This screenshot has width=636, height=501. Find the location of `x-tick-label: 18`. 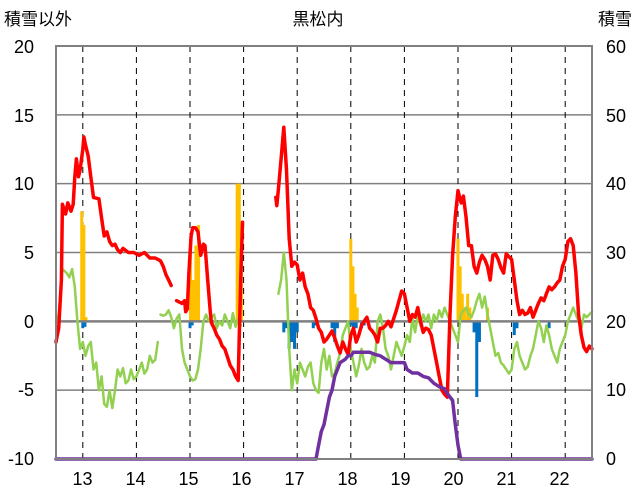

x-tick-label: 18 is located at coordinates (347, 479).